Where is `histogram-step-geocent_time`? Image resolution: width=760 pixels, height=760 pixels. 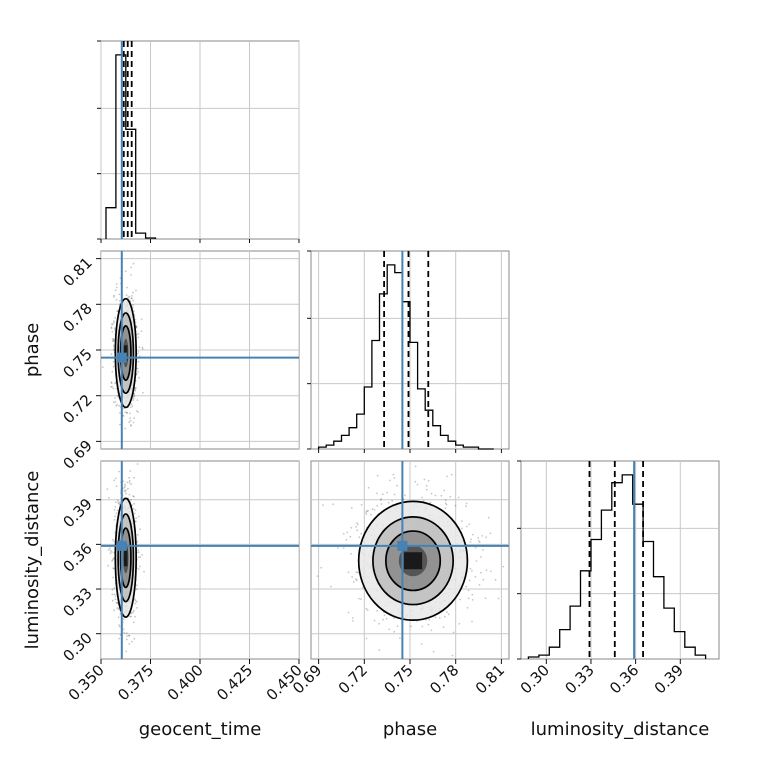
histogram-step-geocent_time is located at coordinates (131, 146).